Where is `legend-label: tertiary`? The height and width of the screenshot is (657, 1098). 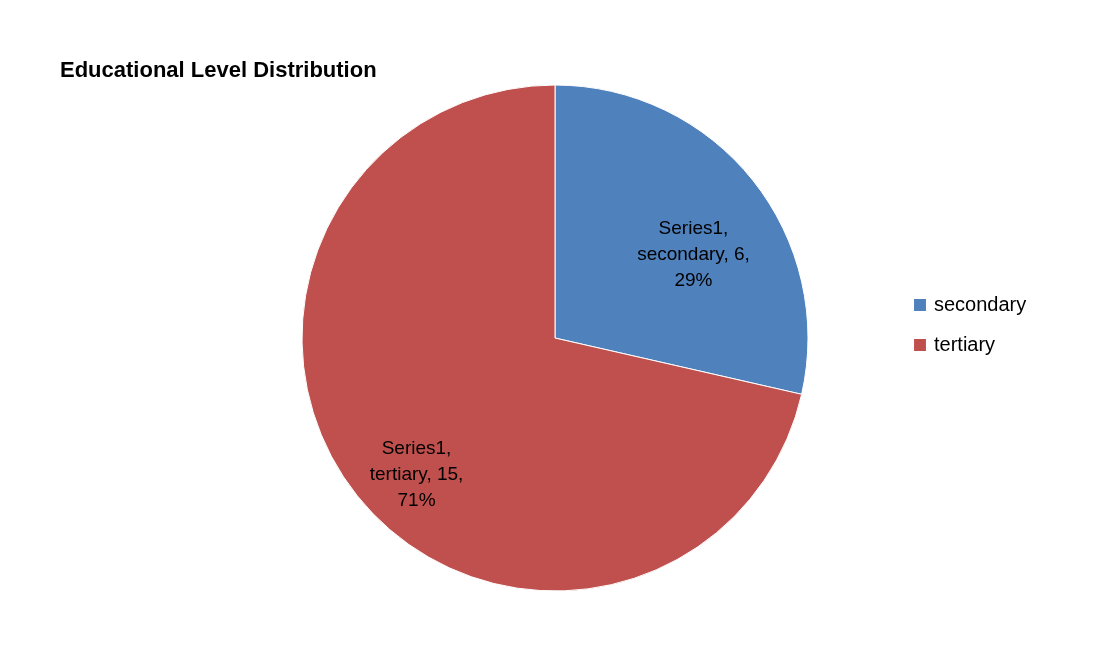
legend-label: tertiary is located at coordinates (965, 344).